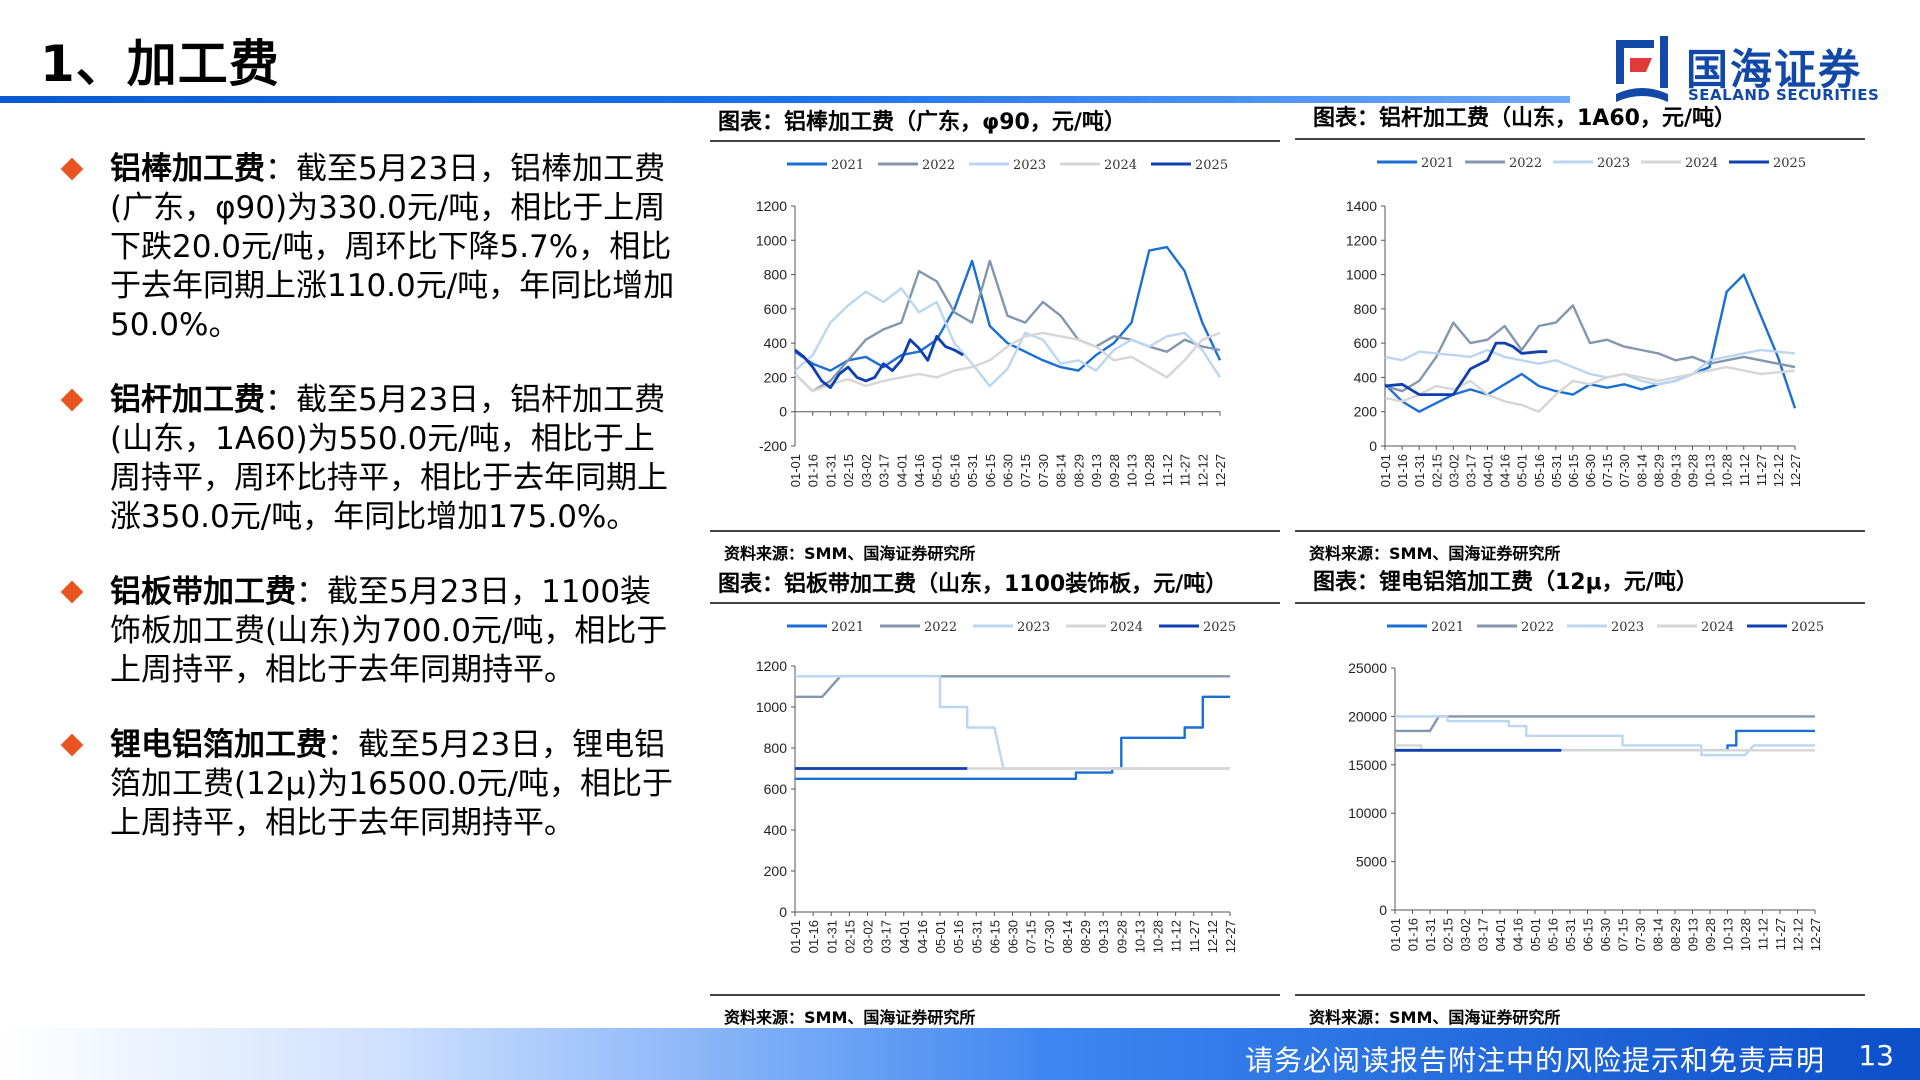 The height and width of the screenshot is (1080, 1920). I want to click on title-rule, so click(785, 99).